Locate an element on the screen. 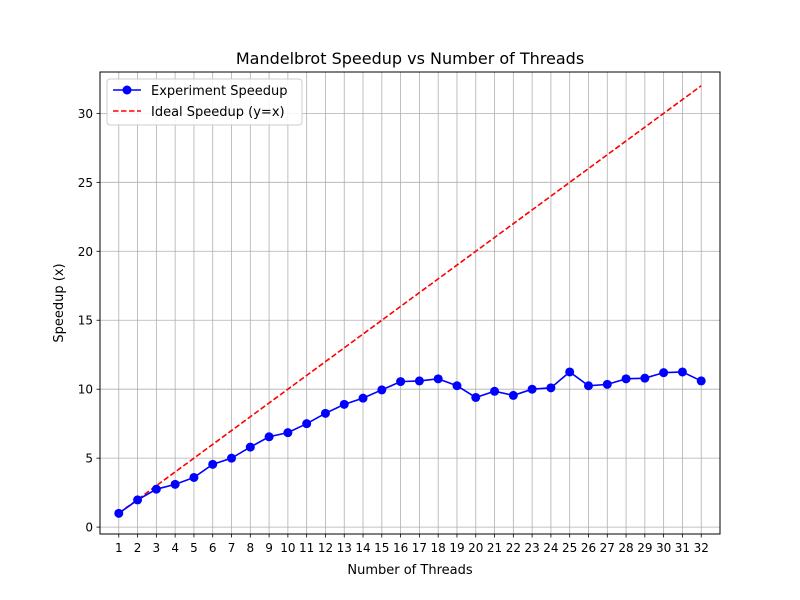 The image size is (800, 600). chart-title: Mandelbrot Speedup vs Number of Threads is located at coordinates (410, 58).